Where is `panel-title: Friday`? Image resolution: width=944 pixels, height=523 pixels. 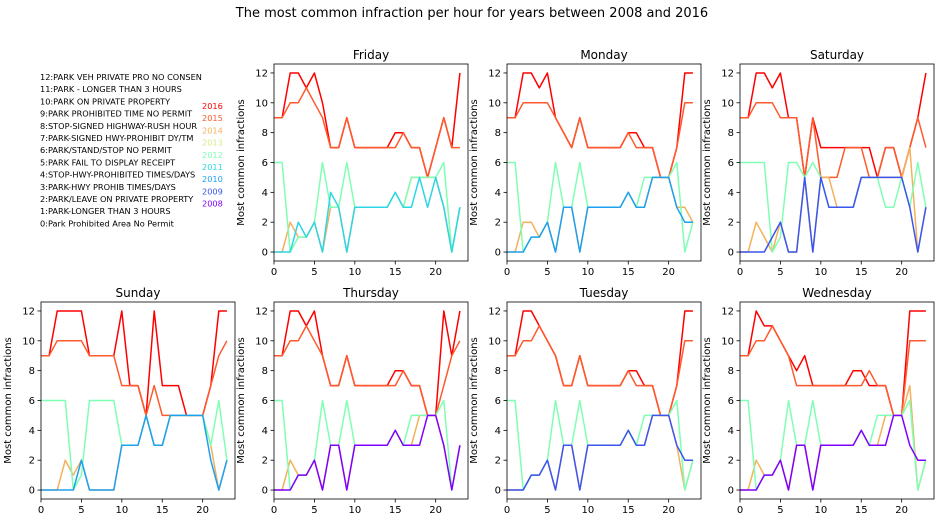
panel-title: Friday is located at coordinates (371, 55).